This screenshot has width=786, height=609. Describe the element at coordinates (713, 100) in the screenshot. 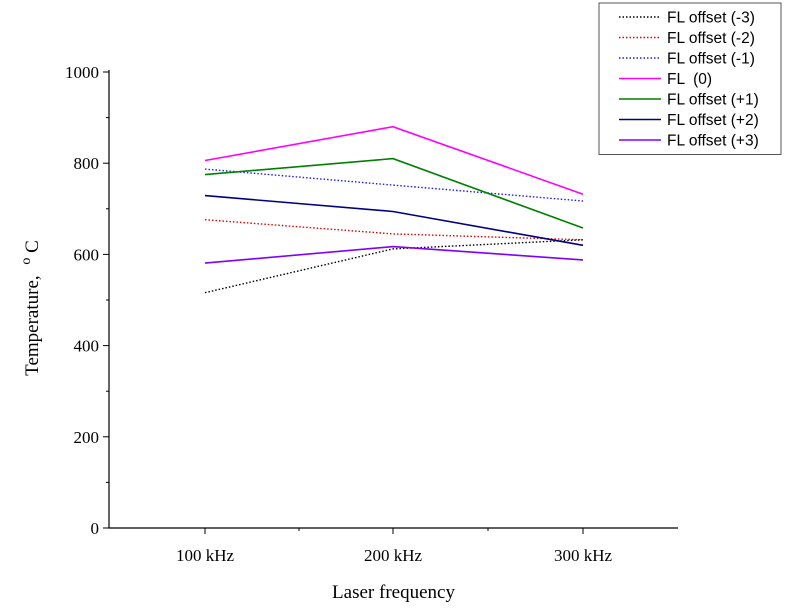

I see `legend-label: FL offset (+1)` at that location.